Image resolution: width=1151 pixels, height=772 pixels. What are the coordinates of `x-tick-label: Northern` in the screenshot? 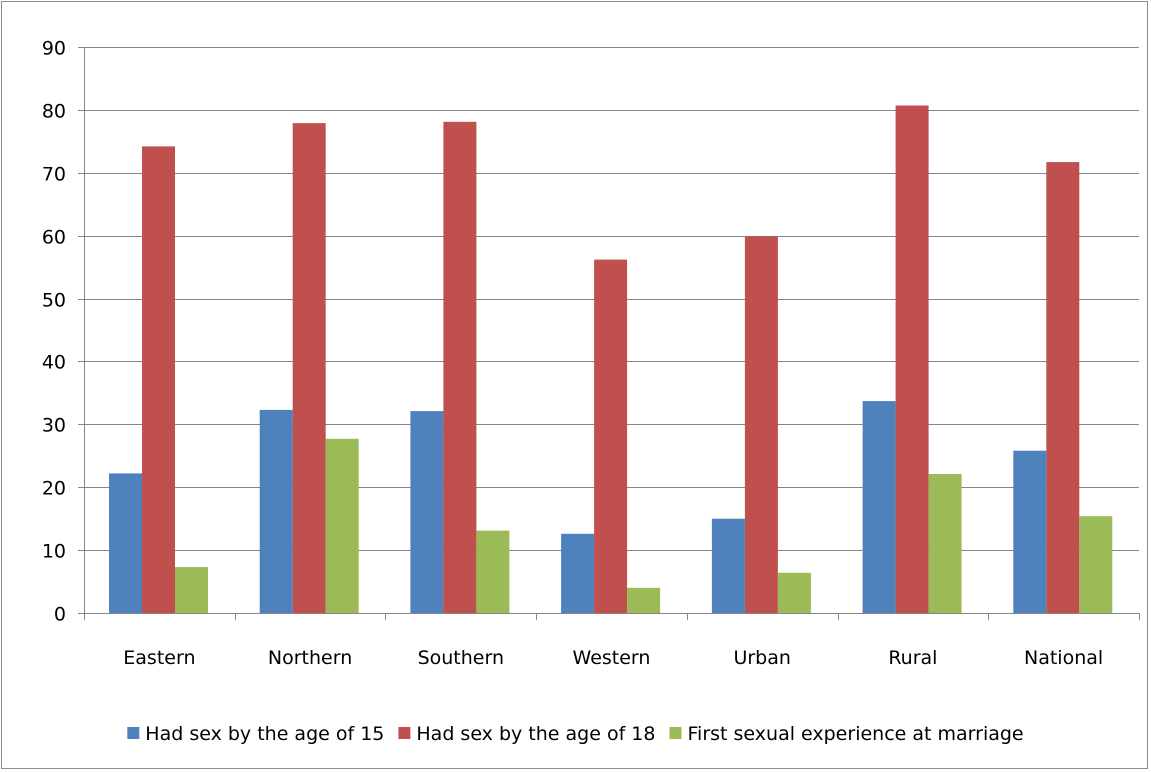 It's located at (310, 658).